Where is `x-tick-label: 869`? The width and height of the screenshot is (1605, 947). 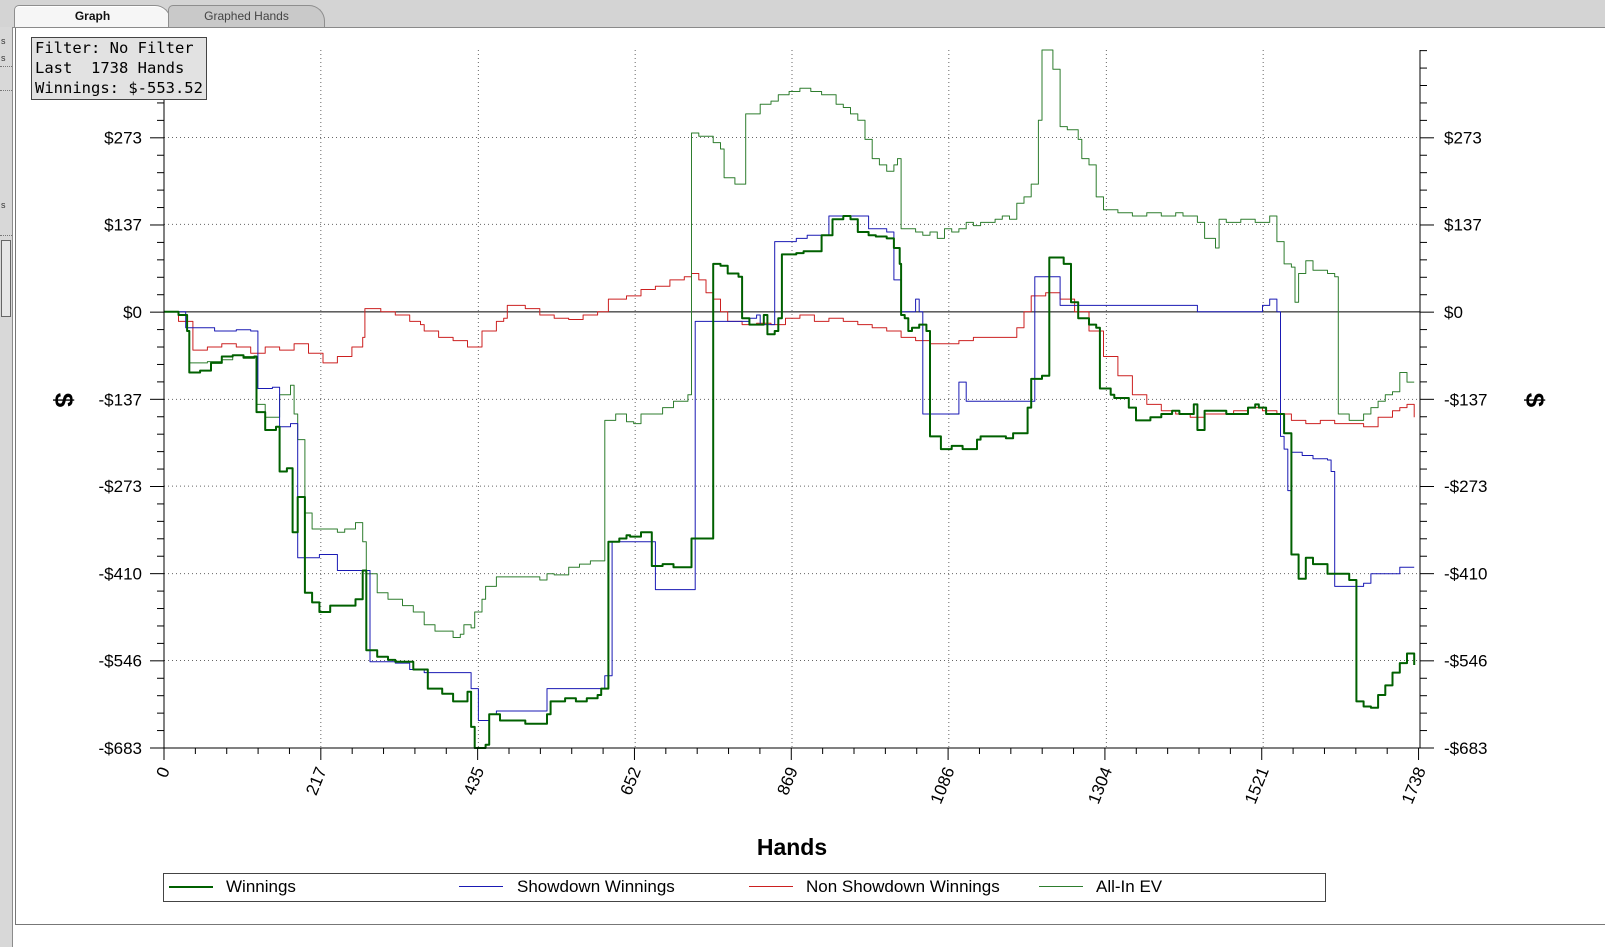
x-tick-label: 869 is located at coordinates (787, 780).